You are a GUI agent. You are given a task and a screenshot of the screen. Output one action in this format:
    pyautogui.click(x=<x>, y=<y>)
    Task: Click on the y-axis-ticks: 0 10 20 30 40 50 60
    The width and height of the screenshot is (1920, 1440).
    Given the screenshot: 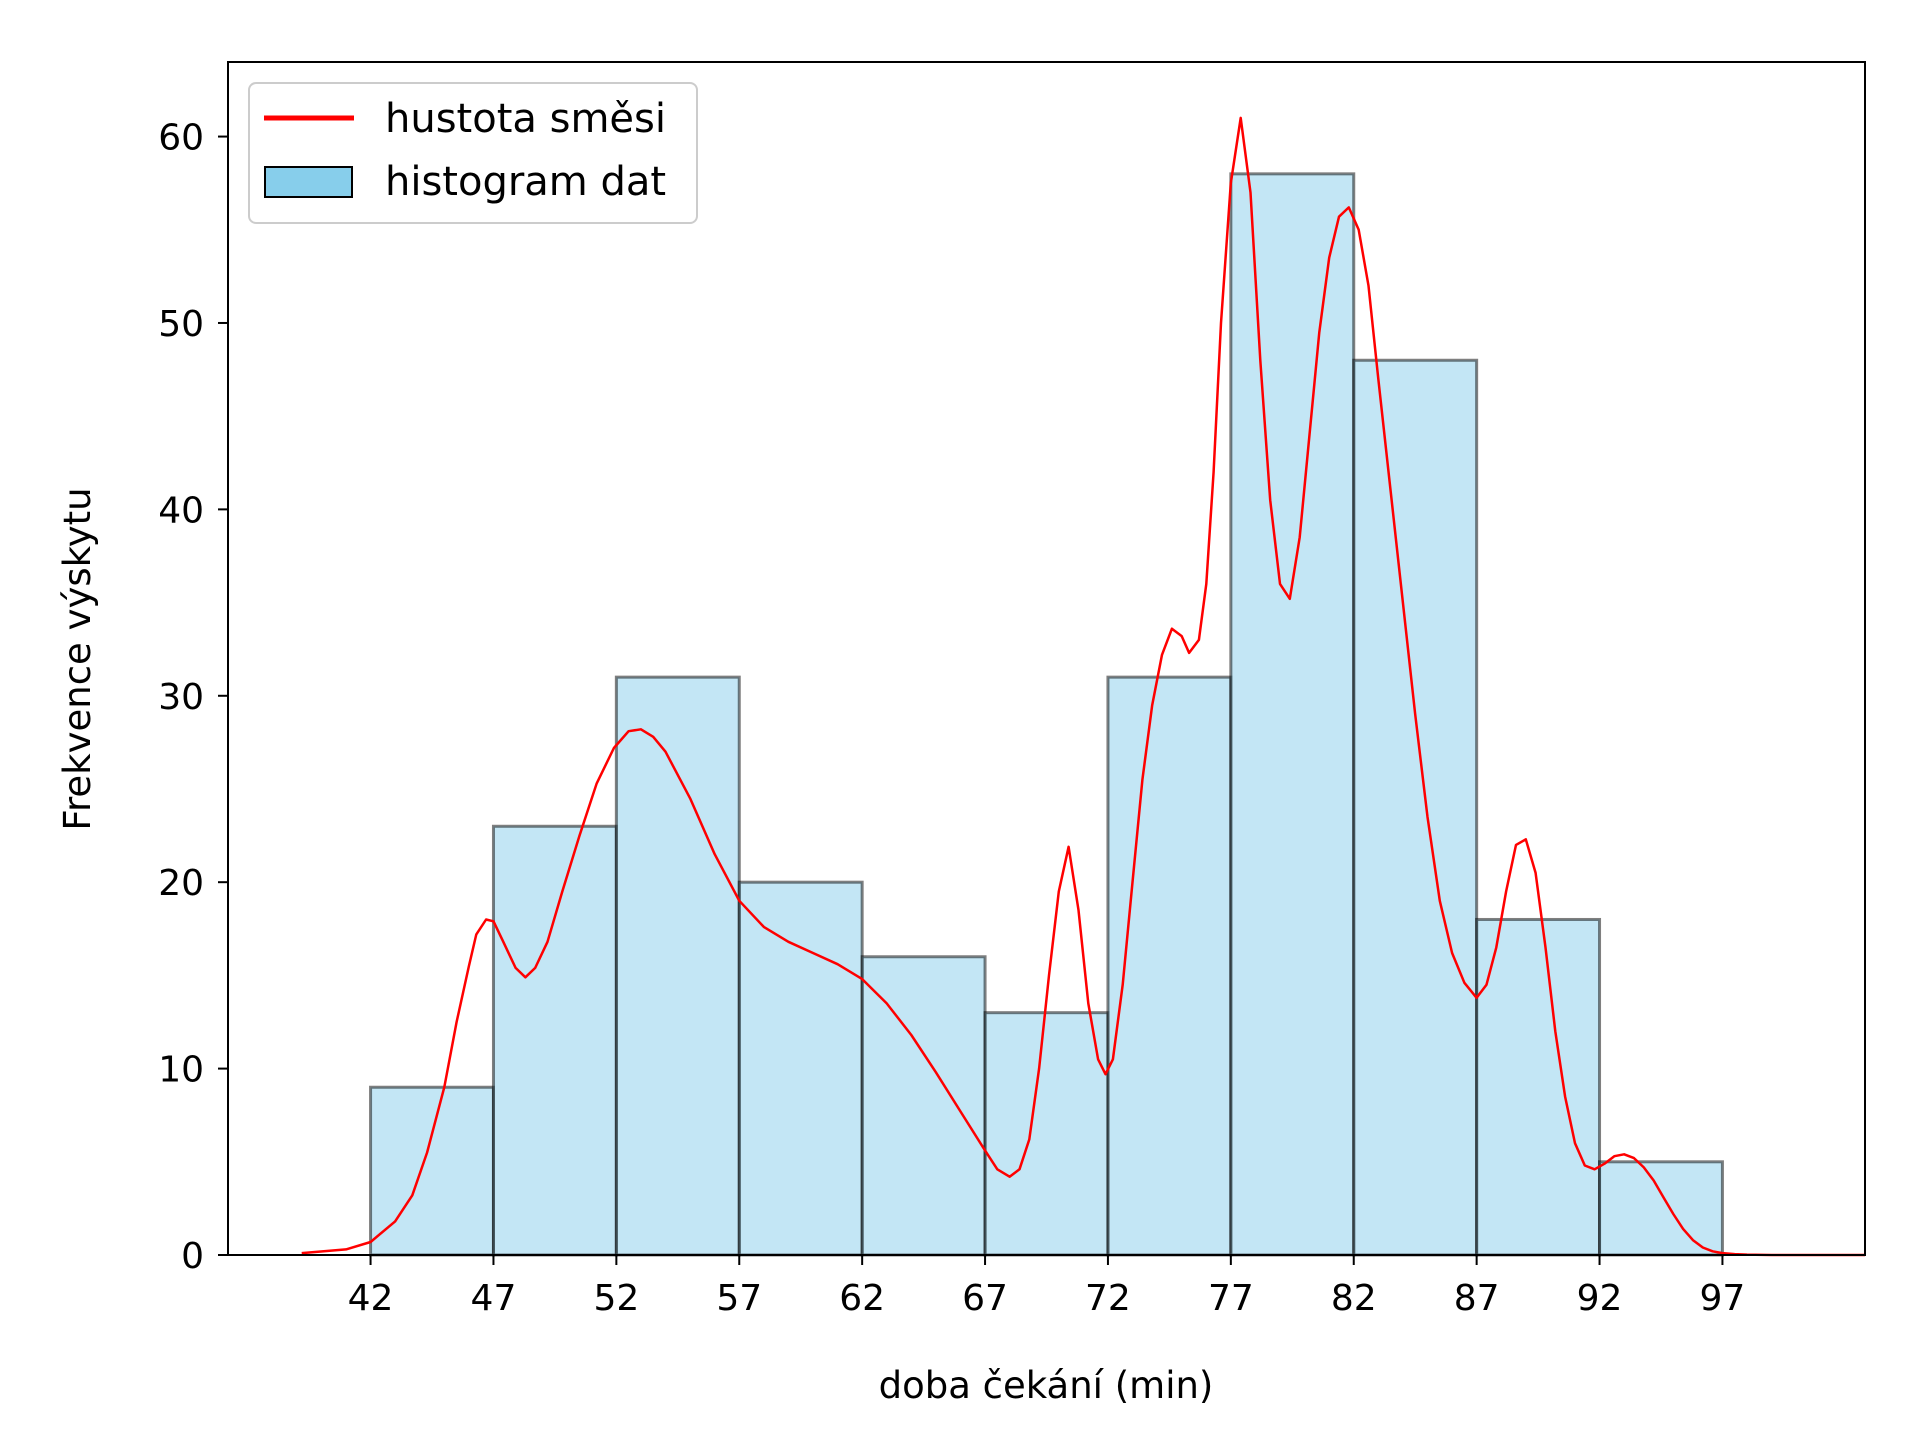 What is the action you would take?
    pyautogui.click(x=193, y=697)
    